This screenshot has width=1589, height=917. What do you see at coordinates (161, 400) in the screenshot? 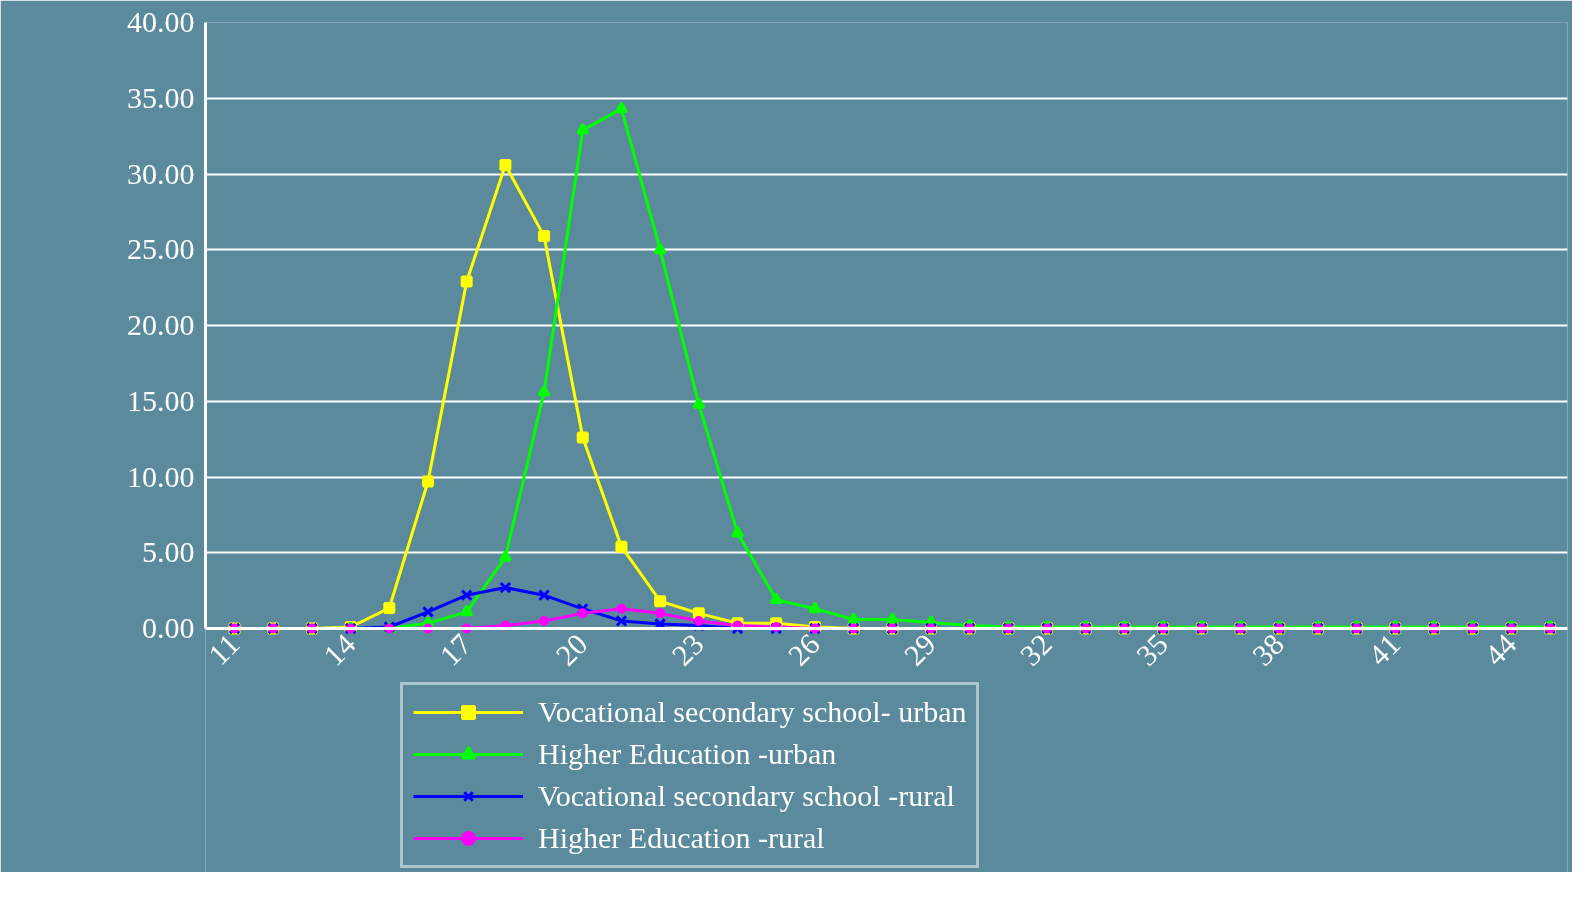
I see `y-tick-label: 15.00` at bounding box center [161, 400].